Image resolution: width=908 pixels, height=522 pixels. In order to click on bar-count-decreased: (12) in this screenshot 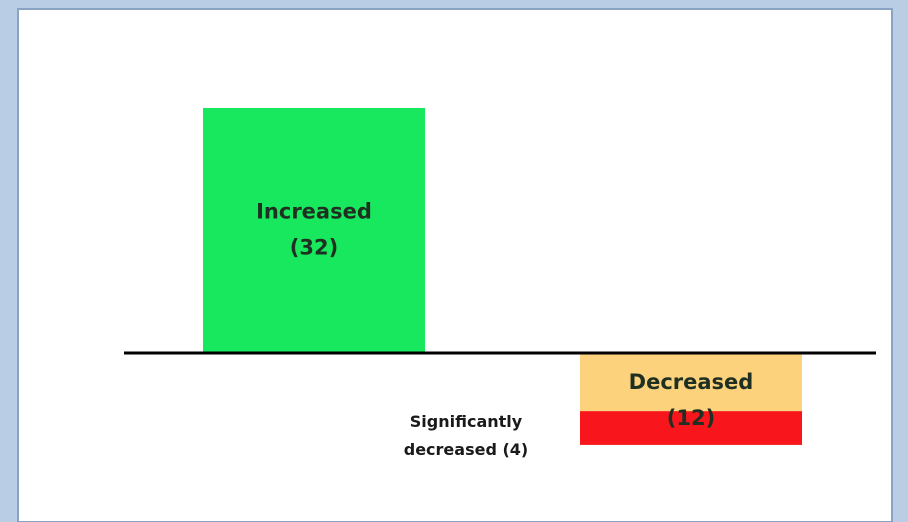, I will do `click(691, 418)`.